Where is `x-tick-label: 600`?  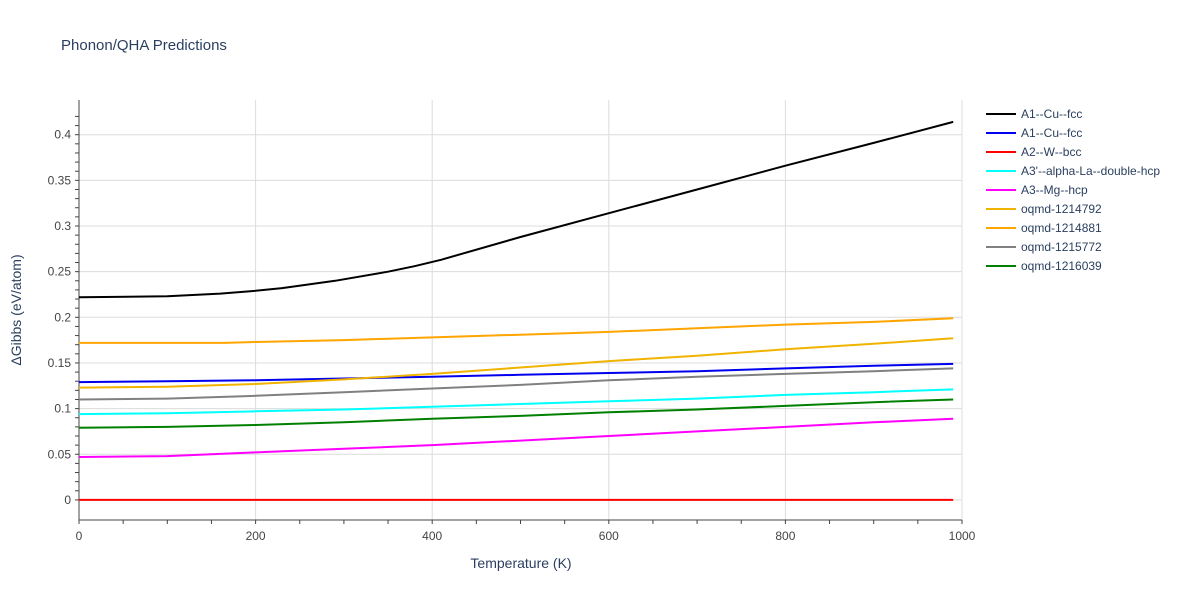 x-tick-label: 600 is located at coordinates (609, 536).